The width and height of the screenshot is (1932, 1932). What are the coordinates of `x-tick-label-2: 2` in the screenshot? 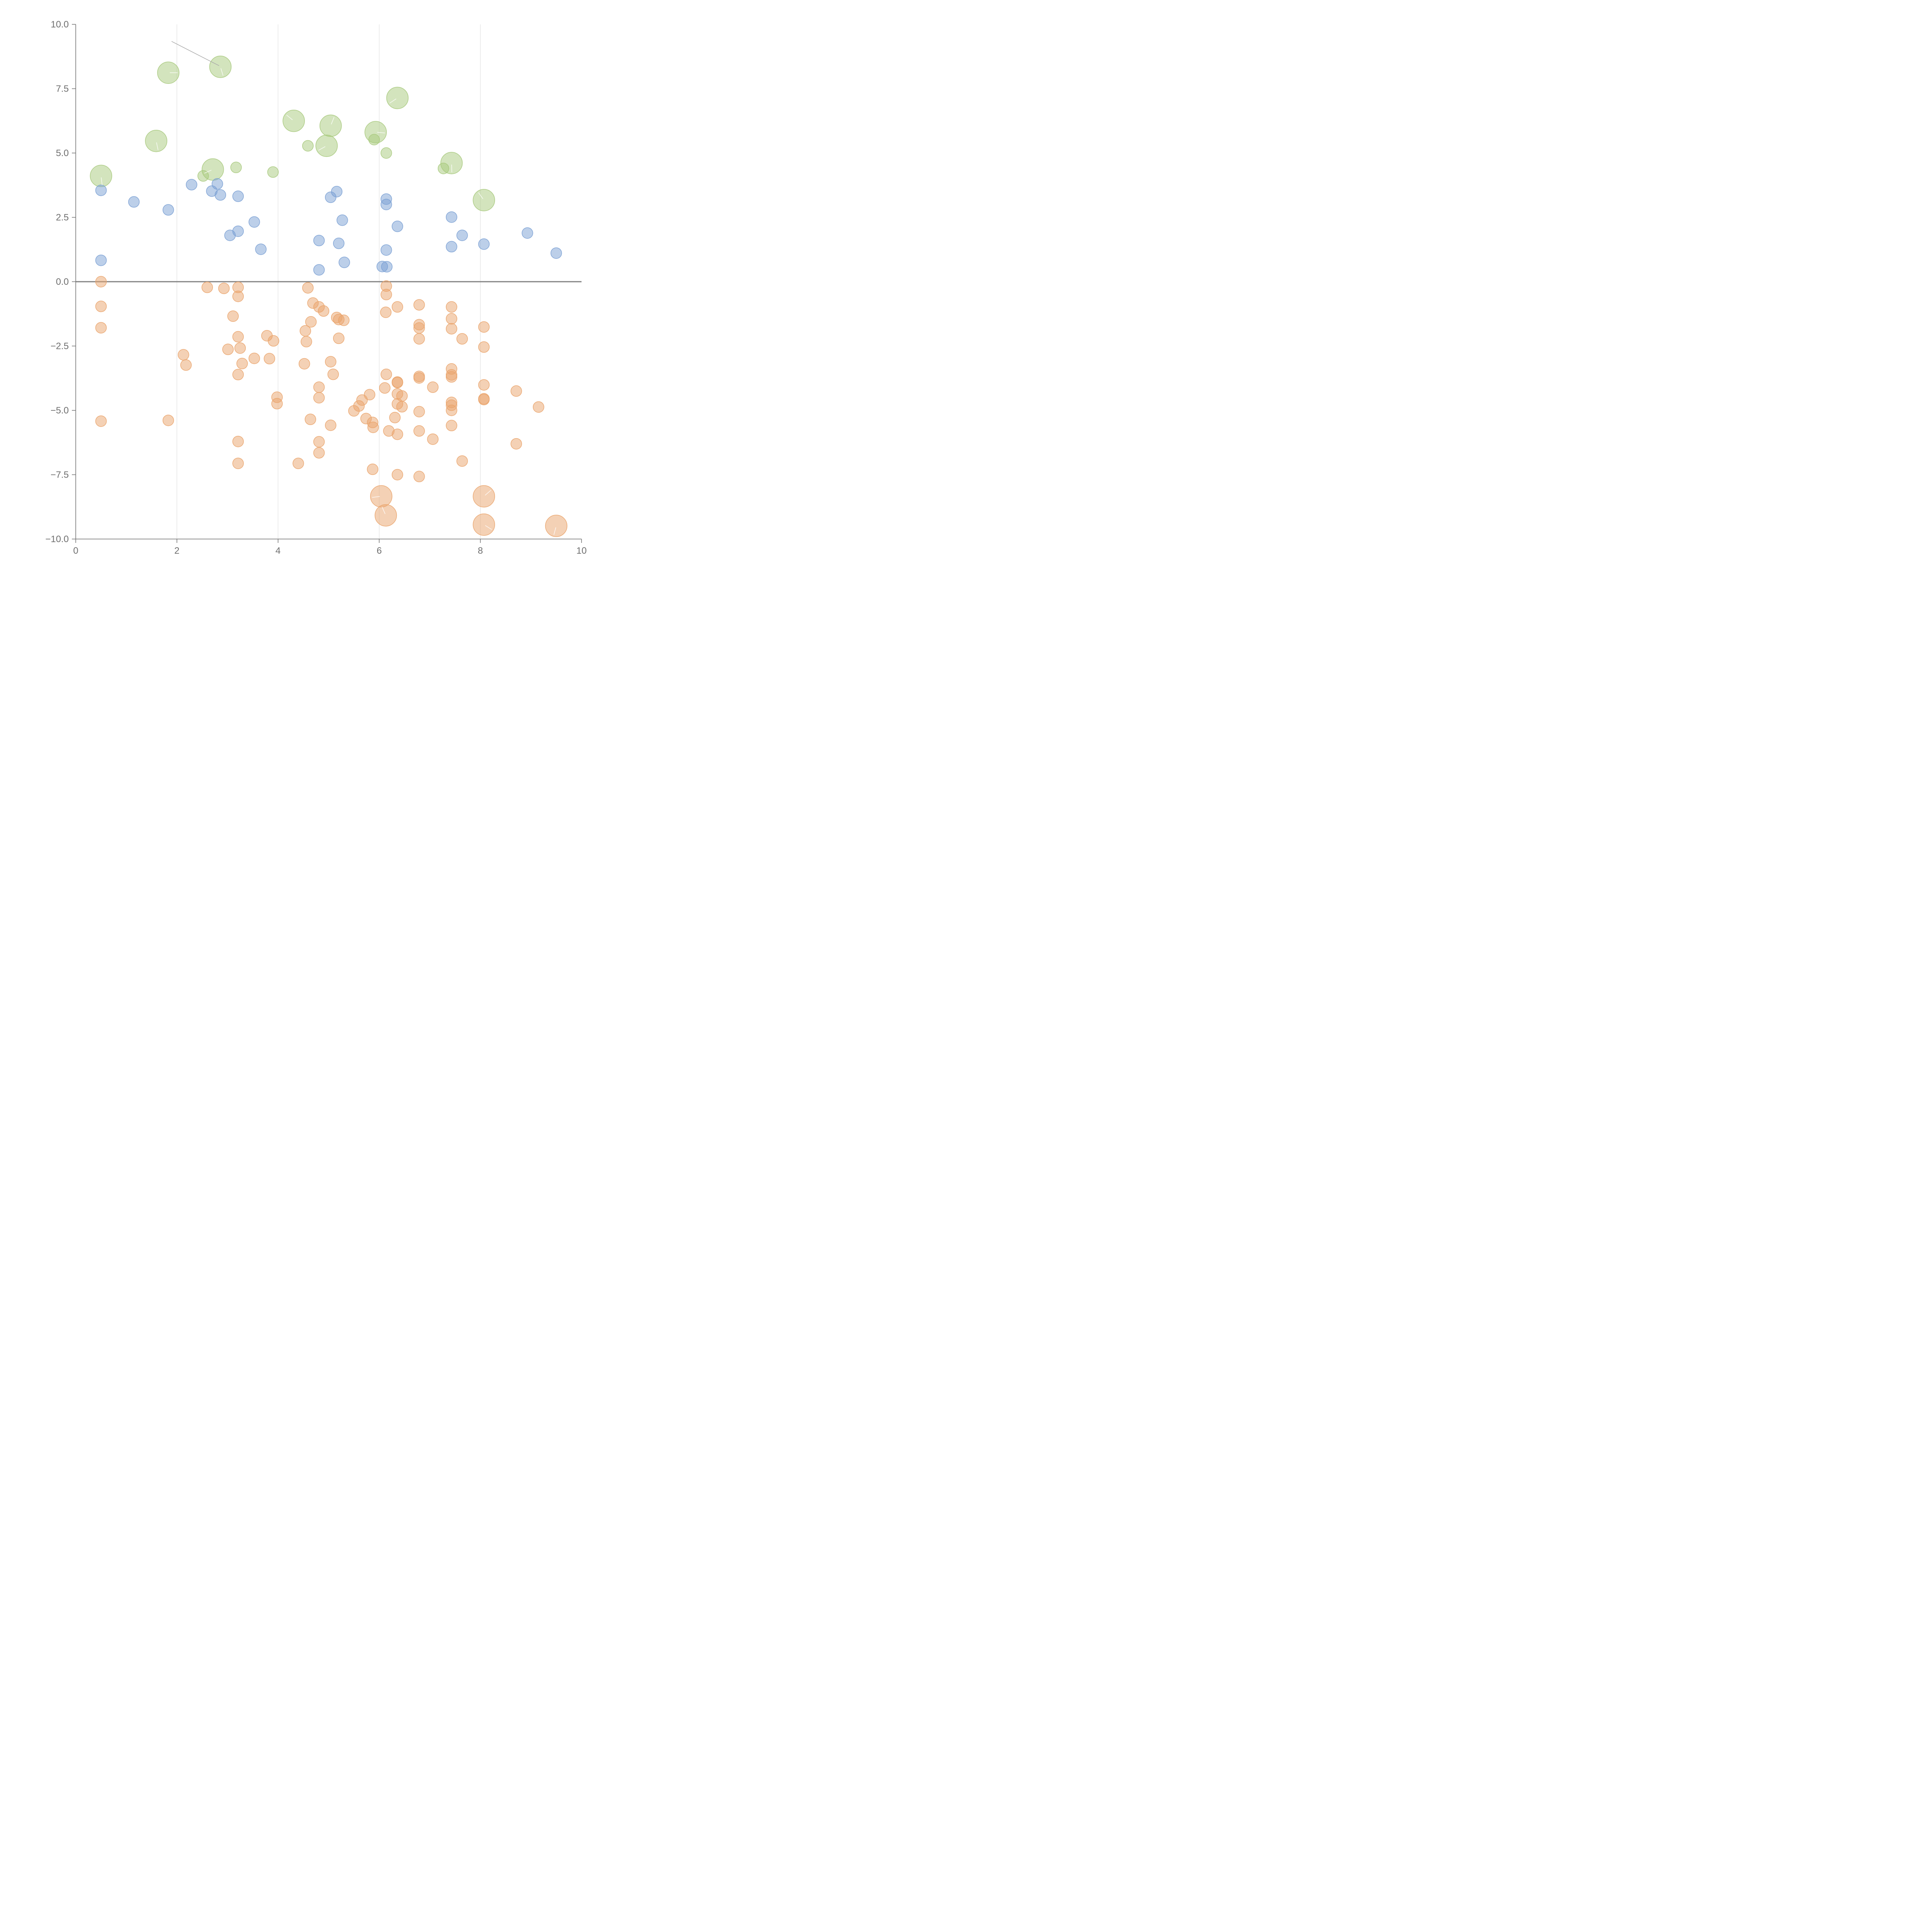 It's located at (176, 551).